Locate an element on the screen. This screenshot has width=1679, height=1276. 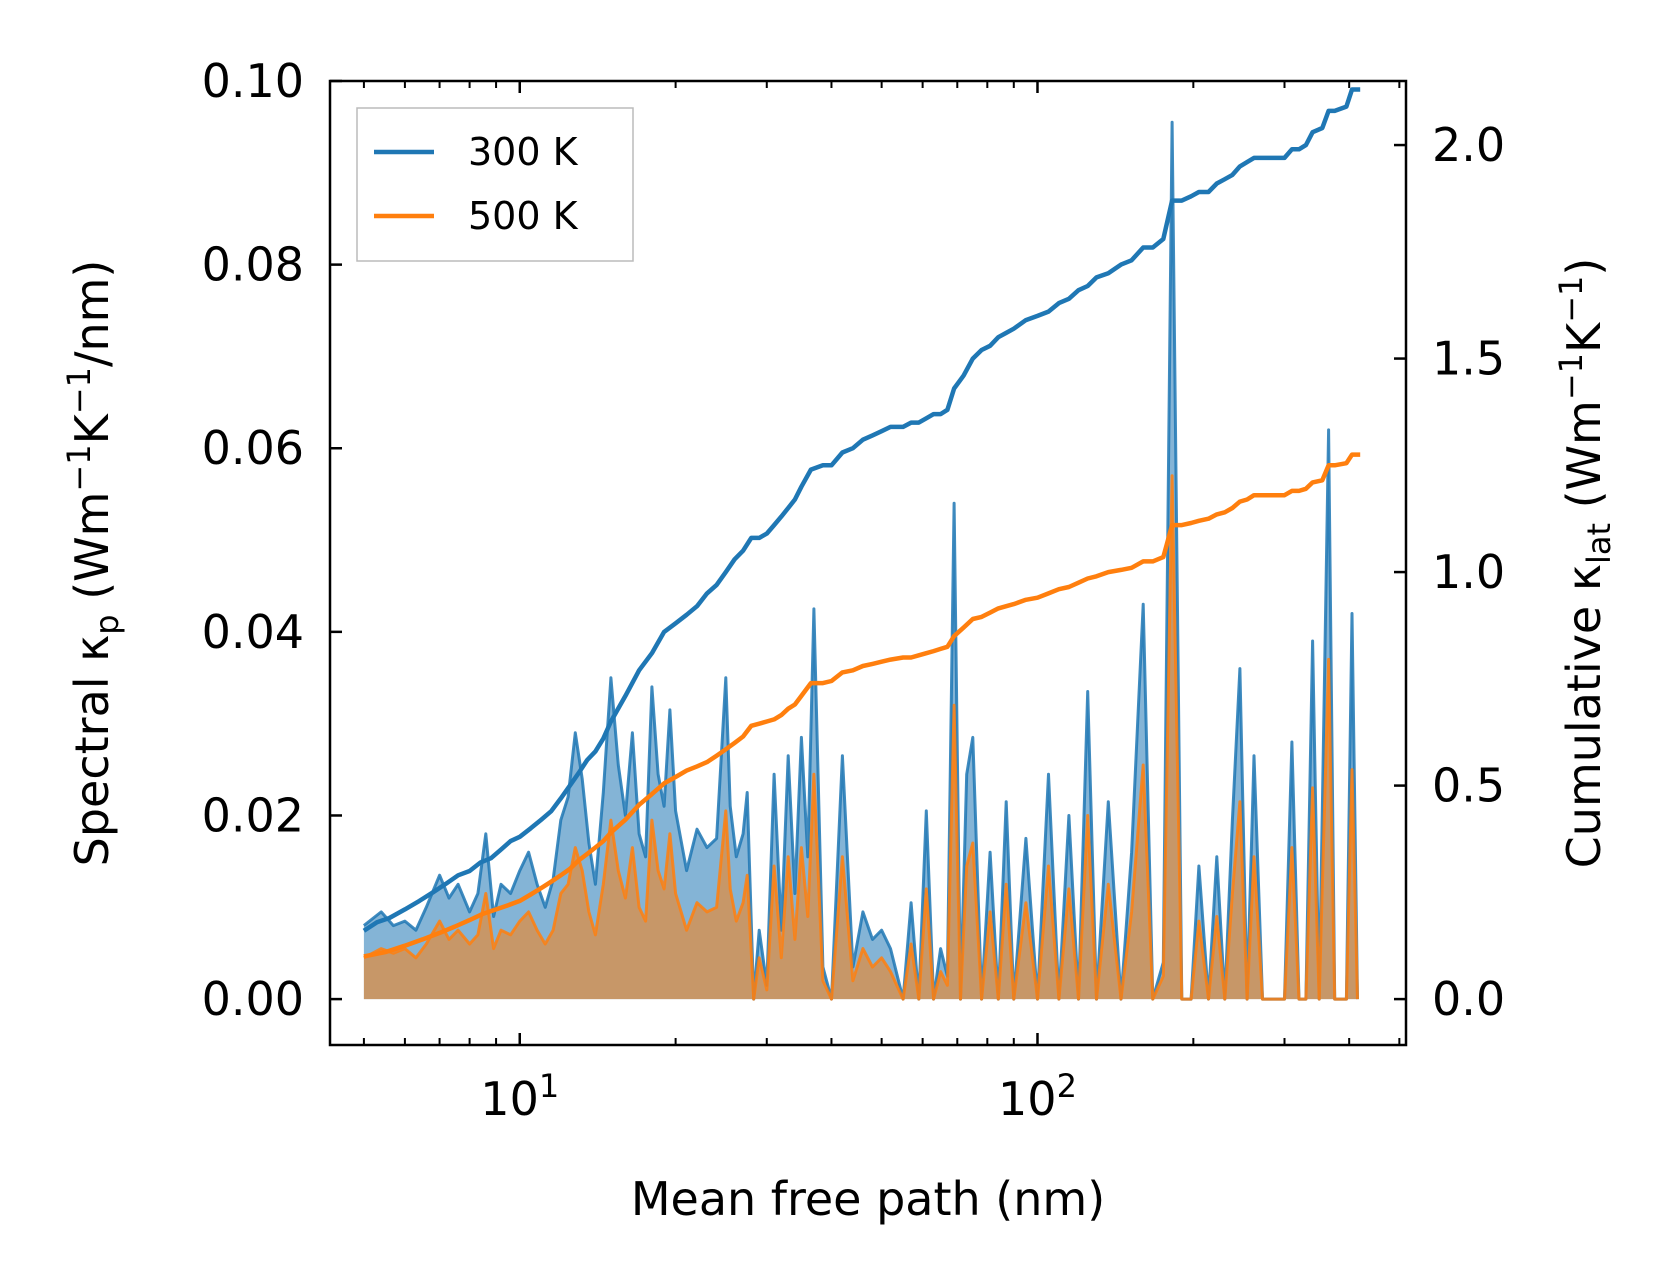
y-right-axis-title-mid: K is located at coordinates (1584, 337).